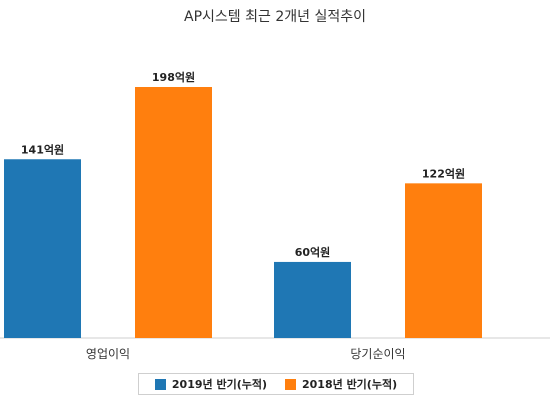 This screenshot has width=550, height=401. What do you see at coordinates (313, 252) in the screenshot?
I see `data-label-2019-1: 60억원` at bounding box center [313, 252].